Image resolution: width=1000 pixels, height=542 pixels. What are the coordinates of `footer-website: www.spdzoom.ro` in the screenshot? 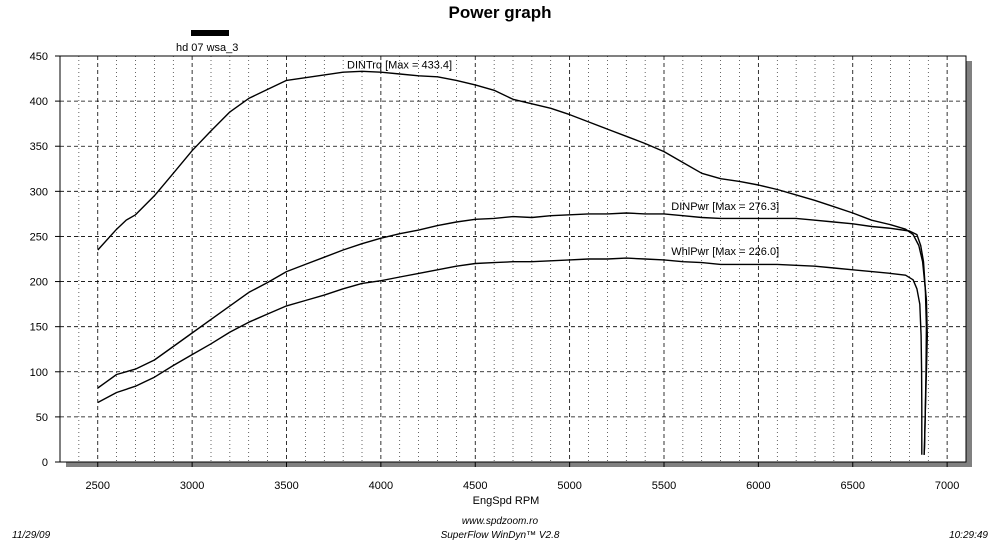 It's located at (500, 521).